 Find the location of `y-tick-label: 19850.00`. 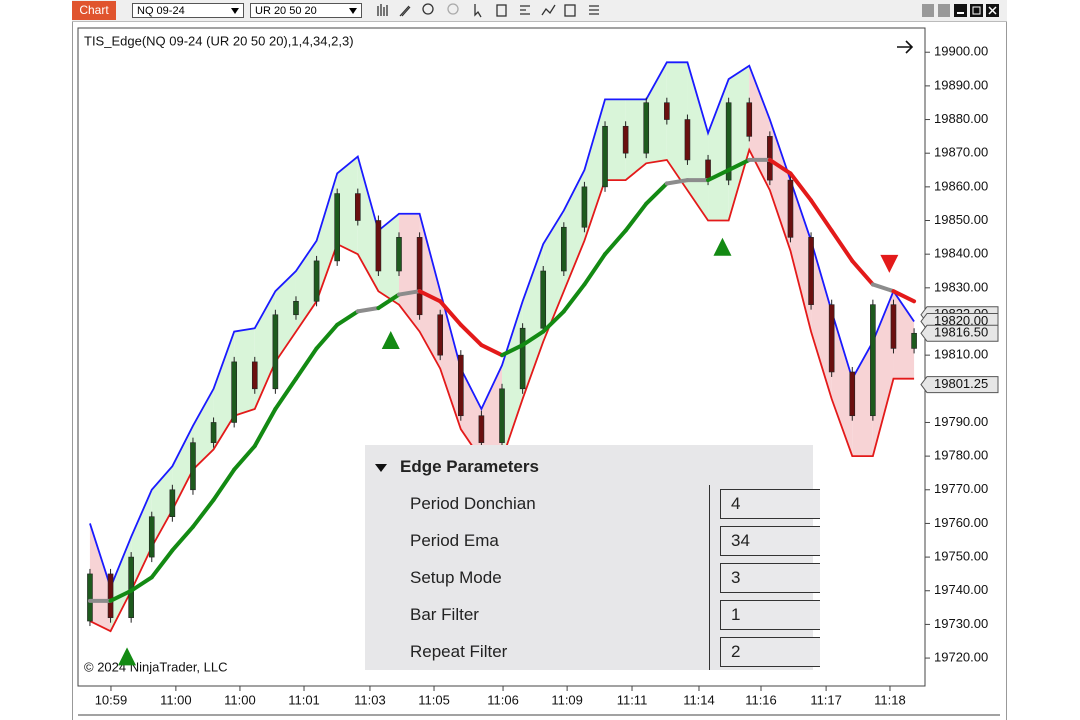

y-tick-label: 19850.00 is located at coordinates (961, 219).